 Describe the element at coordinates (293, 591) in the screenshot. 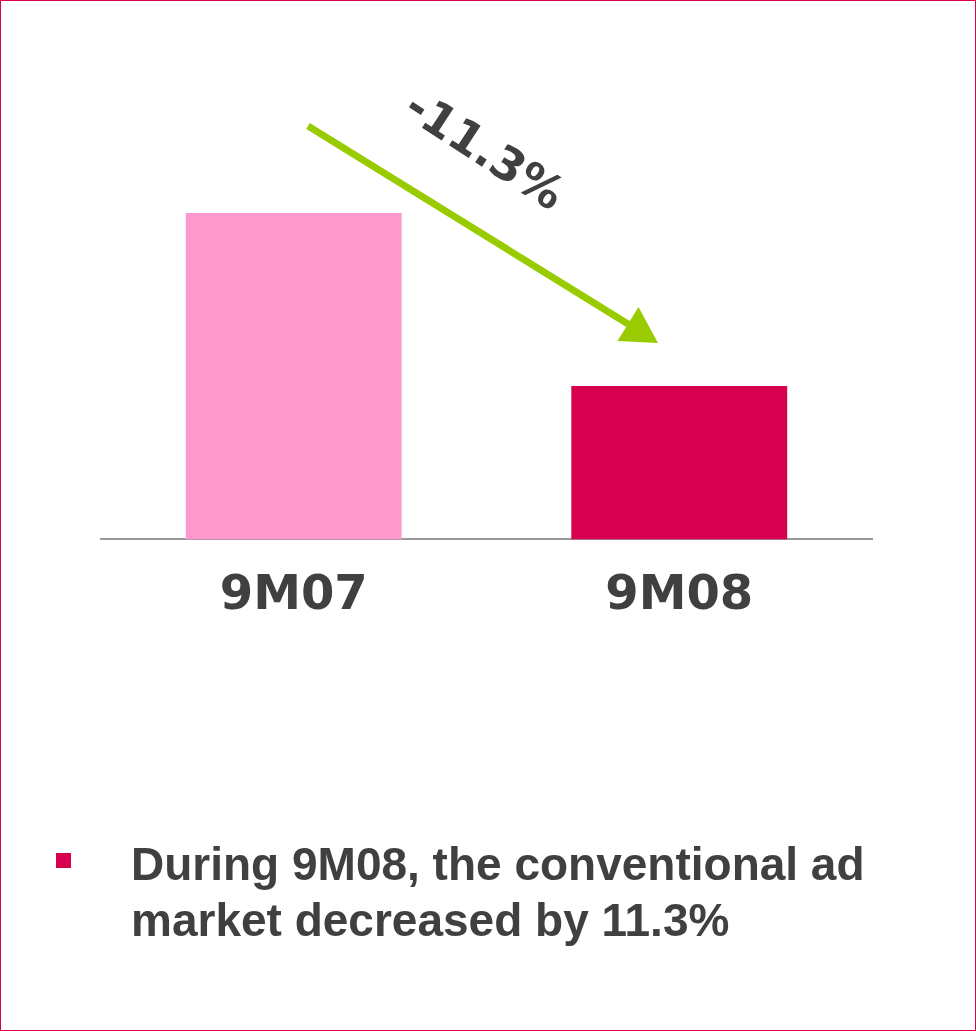

I see `x-tick-label: 9M07` at that location.